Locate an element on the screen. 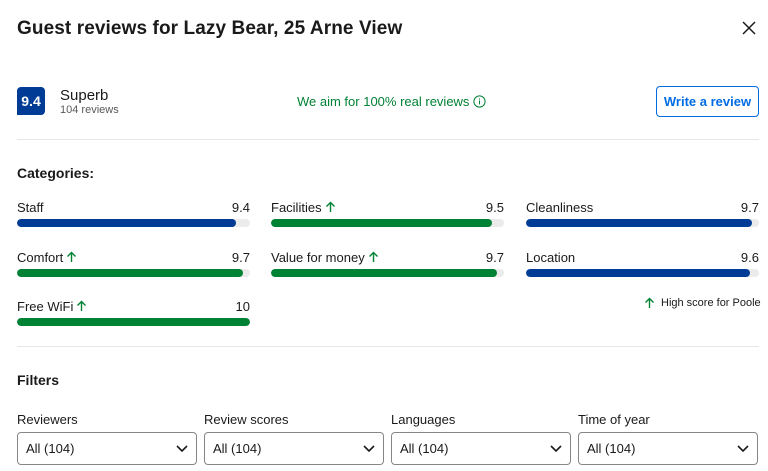 The width and height of the screenshot is (768, 471). category-score: Cleanliness 9.7 is located at coordinates (642, 213).